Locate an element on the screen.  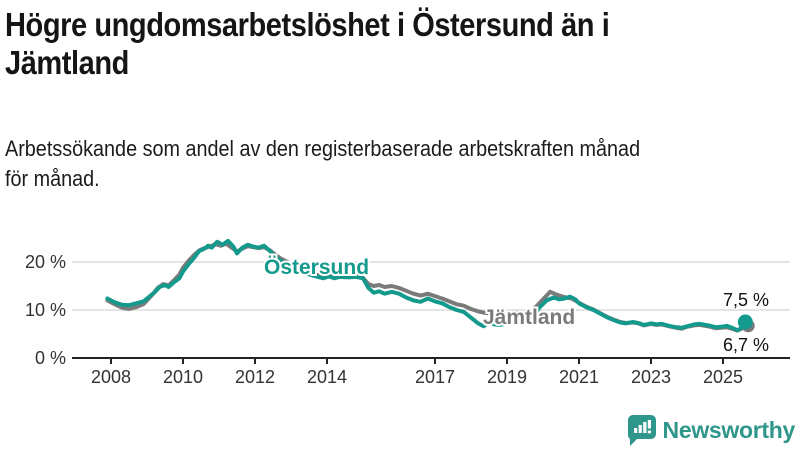
x-tick-label-2021: 2021 is located at coordinates (579, 377).